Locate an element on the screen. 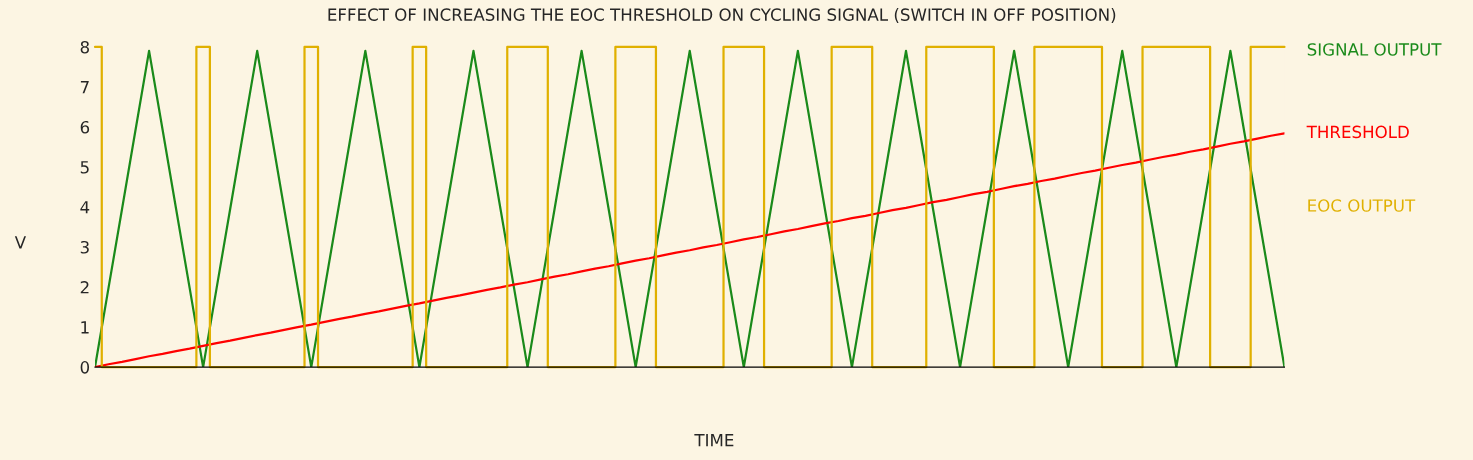  y-tick-label: 0 is located at coordinates (85, 367).